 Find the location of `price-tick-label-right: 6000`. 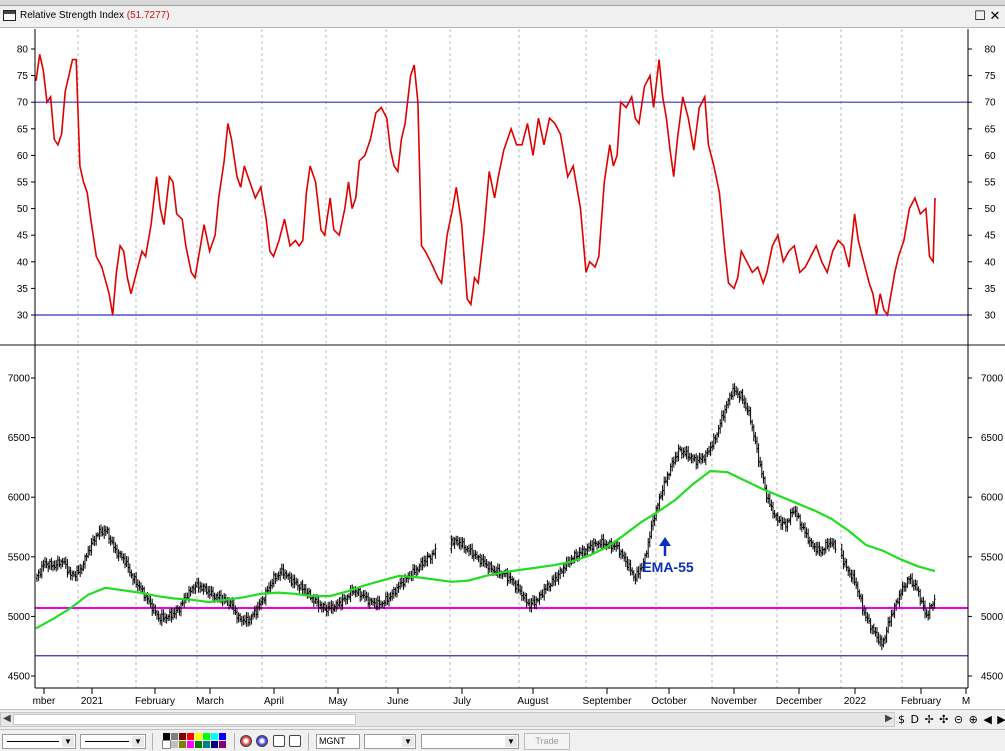

price-tick-label-right: 6000 is located at coordinates (992, 498).